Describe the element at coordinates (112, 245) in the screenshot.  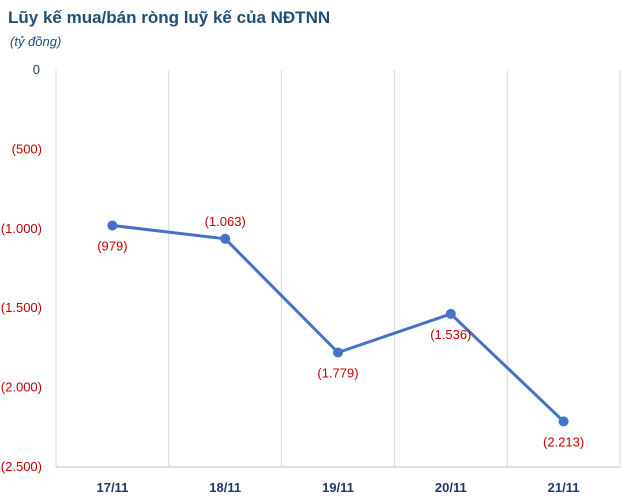
I see `data-label: (979)` at that location.